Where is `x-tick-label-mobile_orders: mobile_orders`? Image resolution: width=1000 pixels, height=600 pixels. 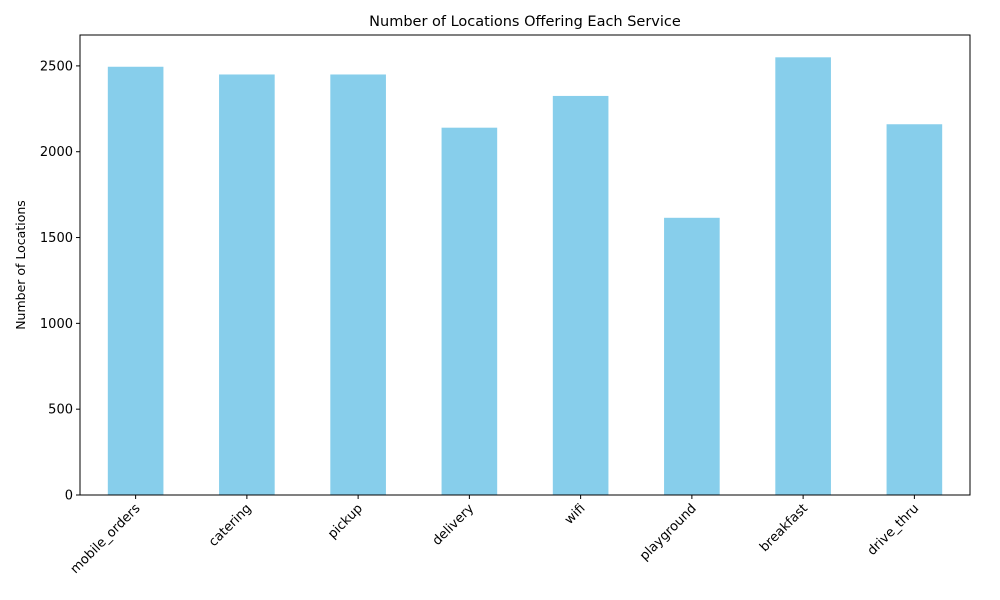 x-tick-label-mobile_orders: mobile_orders is located at coordinates (106, 539).